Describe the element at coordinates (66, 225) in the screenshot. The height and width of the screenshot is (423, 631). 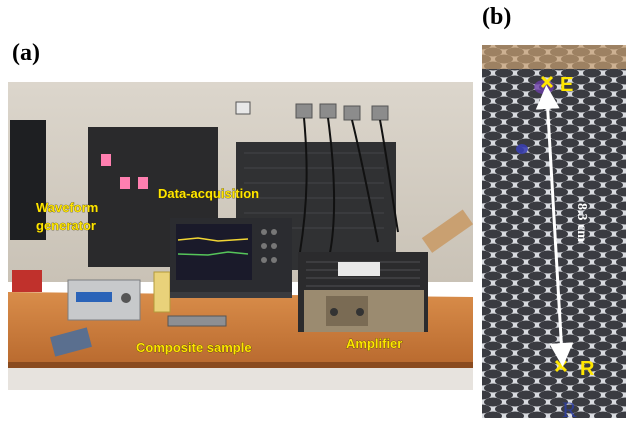
I see `caption-waveform-line2: generator` at that location.